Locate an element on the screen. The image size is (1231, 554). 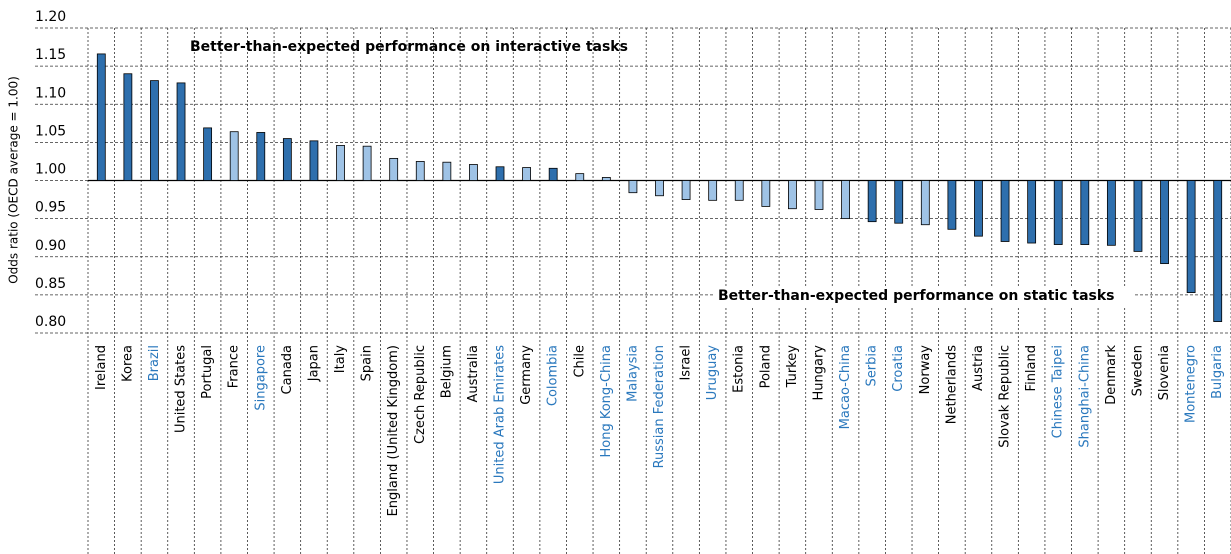
x-tick-label: Hong Kong-China is located at coordinates (606, 401).